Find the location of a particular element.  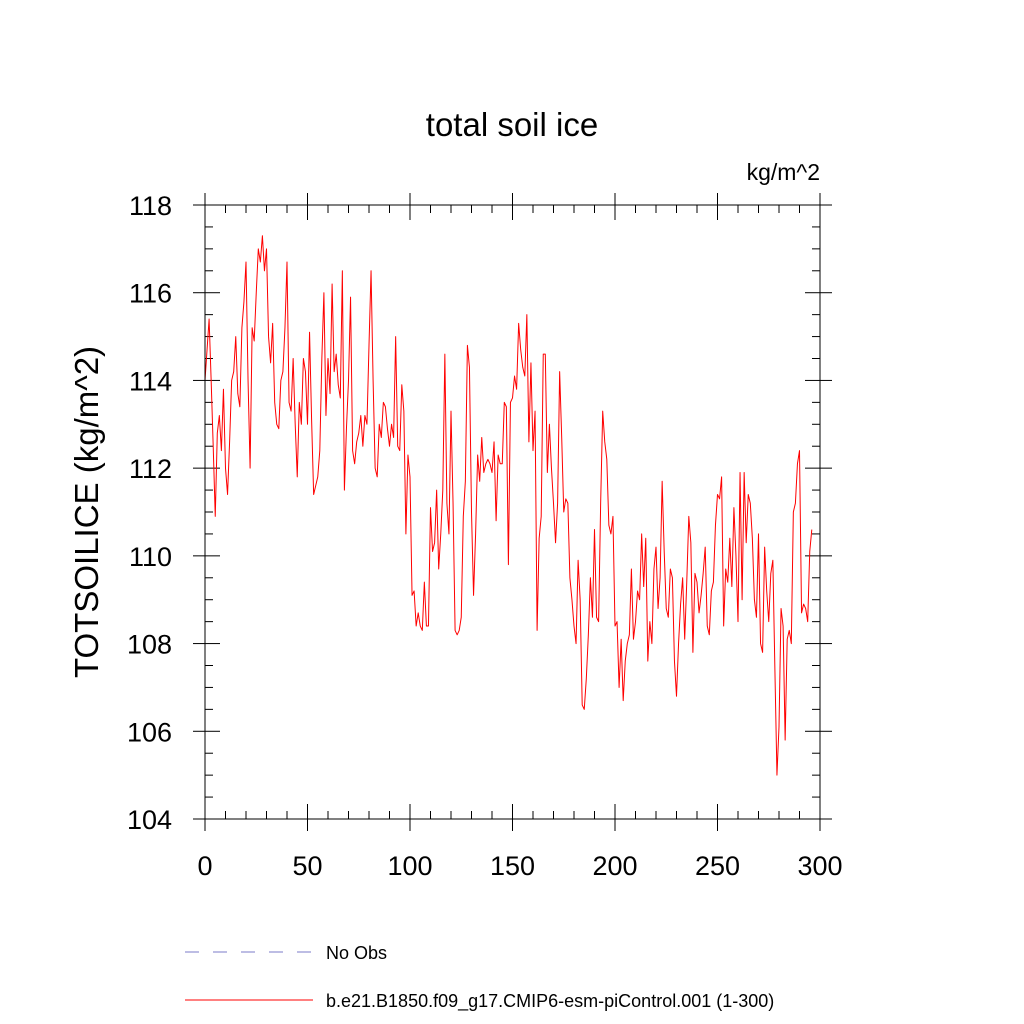

y-tick-label: 108 is located at coordinates (149, 645).